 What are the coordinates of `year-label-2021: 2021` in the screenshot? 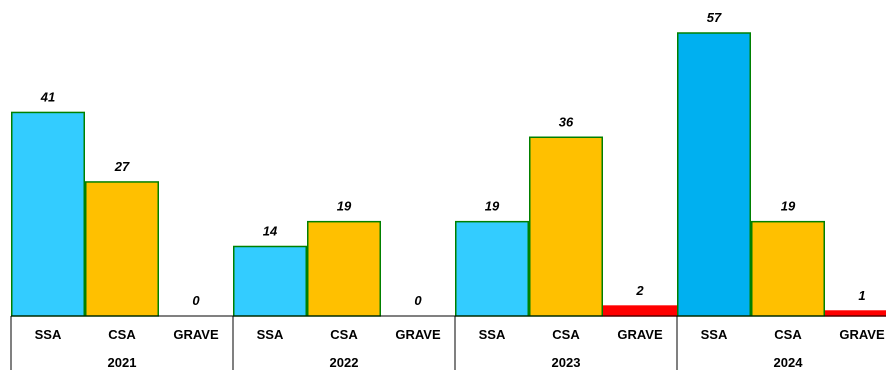 It's located at (122, 362).